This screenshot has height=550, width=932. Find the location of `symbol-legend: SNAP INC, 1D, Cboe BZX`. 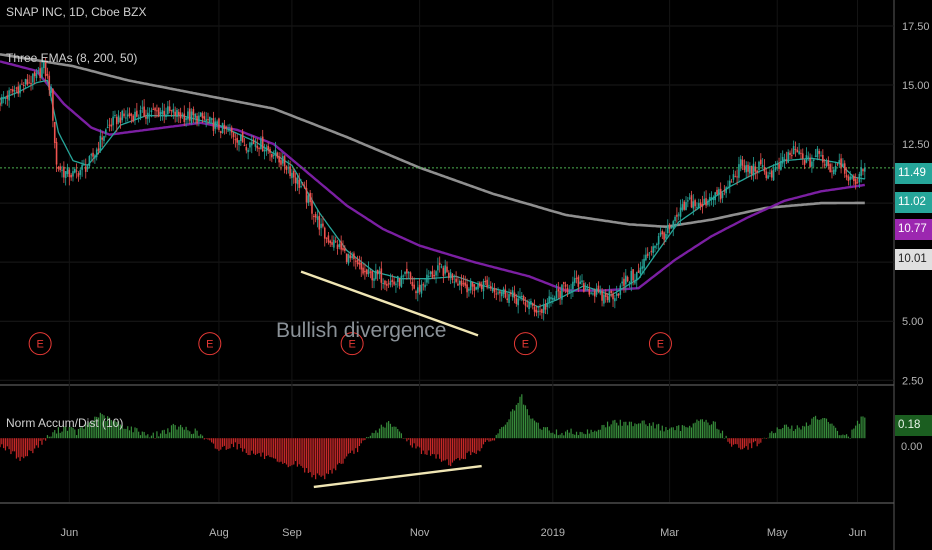

symbol-legend: SNAP INC, 1D, Cboe BZX is located at coordinates (76, 12).